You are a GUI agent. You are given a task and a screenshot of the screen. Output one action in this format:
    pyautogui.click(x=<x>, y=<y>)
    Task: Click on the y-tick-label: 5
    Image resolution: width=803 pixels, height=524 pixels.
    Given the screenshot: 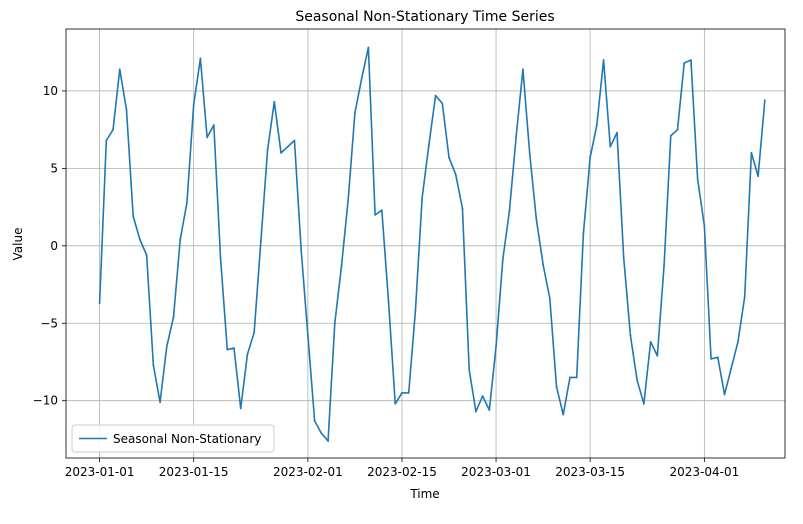 What is the action you would take?
    pyautogui.click(x=54, y=168)
    